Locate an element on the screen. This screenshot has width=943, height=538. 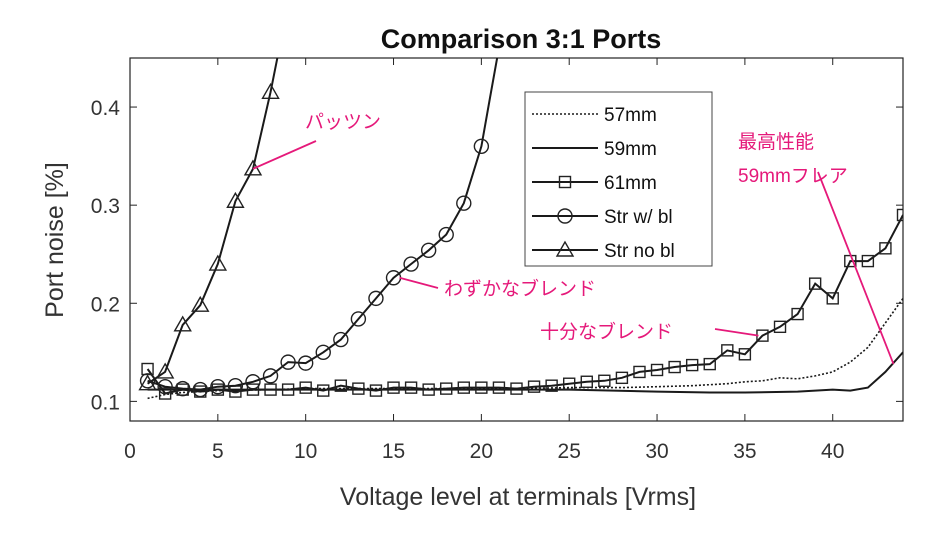
chart-title: Comparison 3:1 Ports is located at coordinates (521, 39).